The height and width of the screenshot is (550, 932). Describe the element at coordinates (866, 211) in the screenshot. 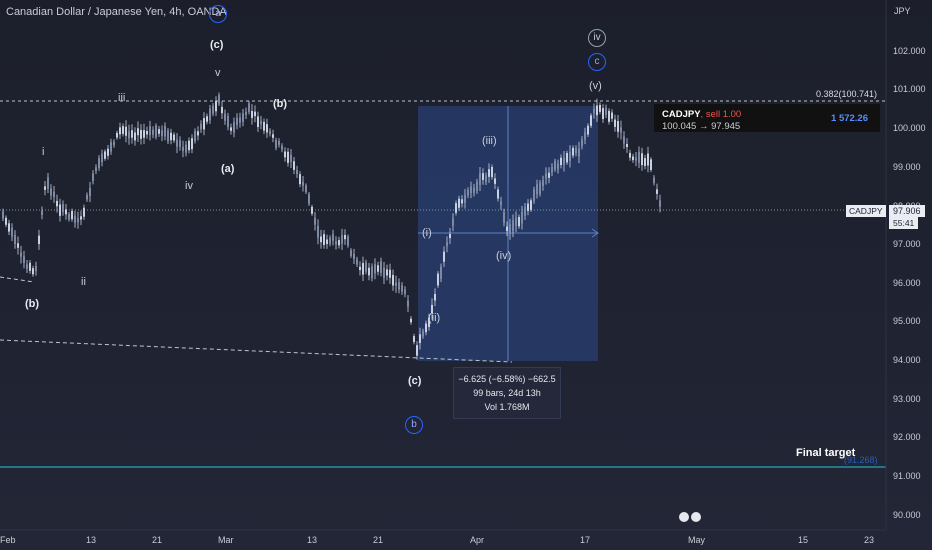

I see `current-symbol-tag: CADJPY` at that location.